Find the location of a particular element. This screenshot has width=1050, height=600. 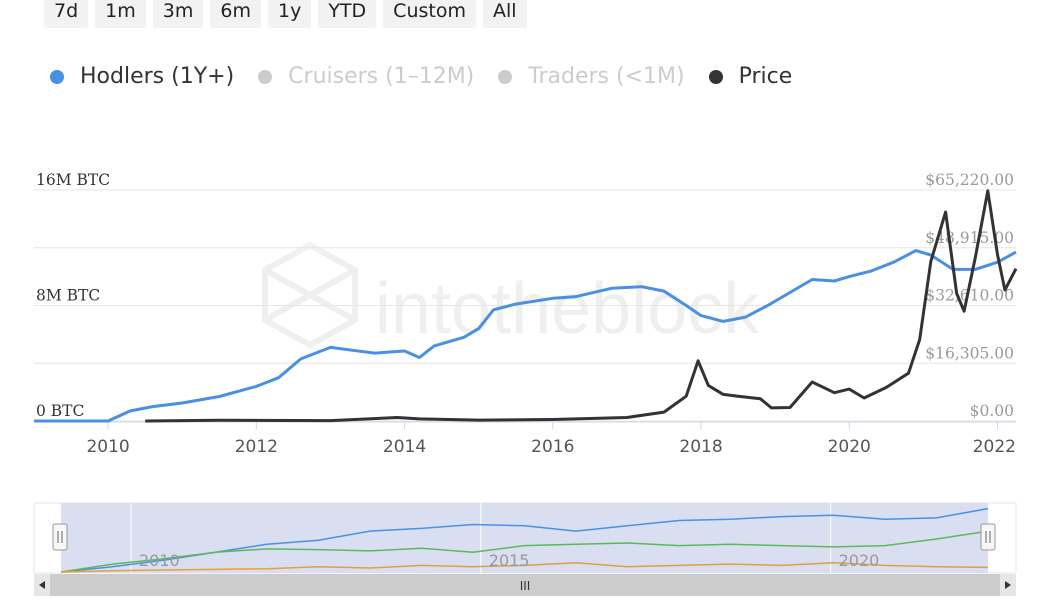

x-axis-tick-label: 2016 is located at coordinates (552, 447).